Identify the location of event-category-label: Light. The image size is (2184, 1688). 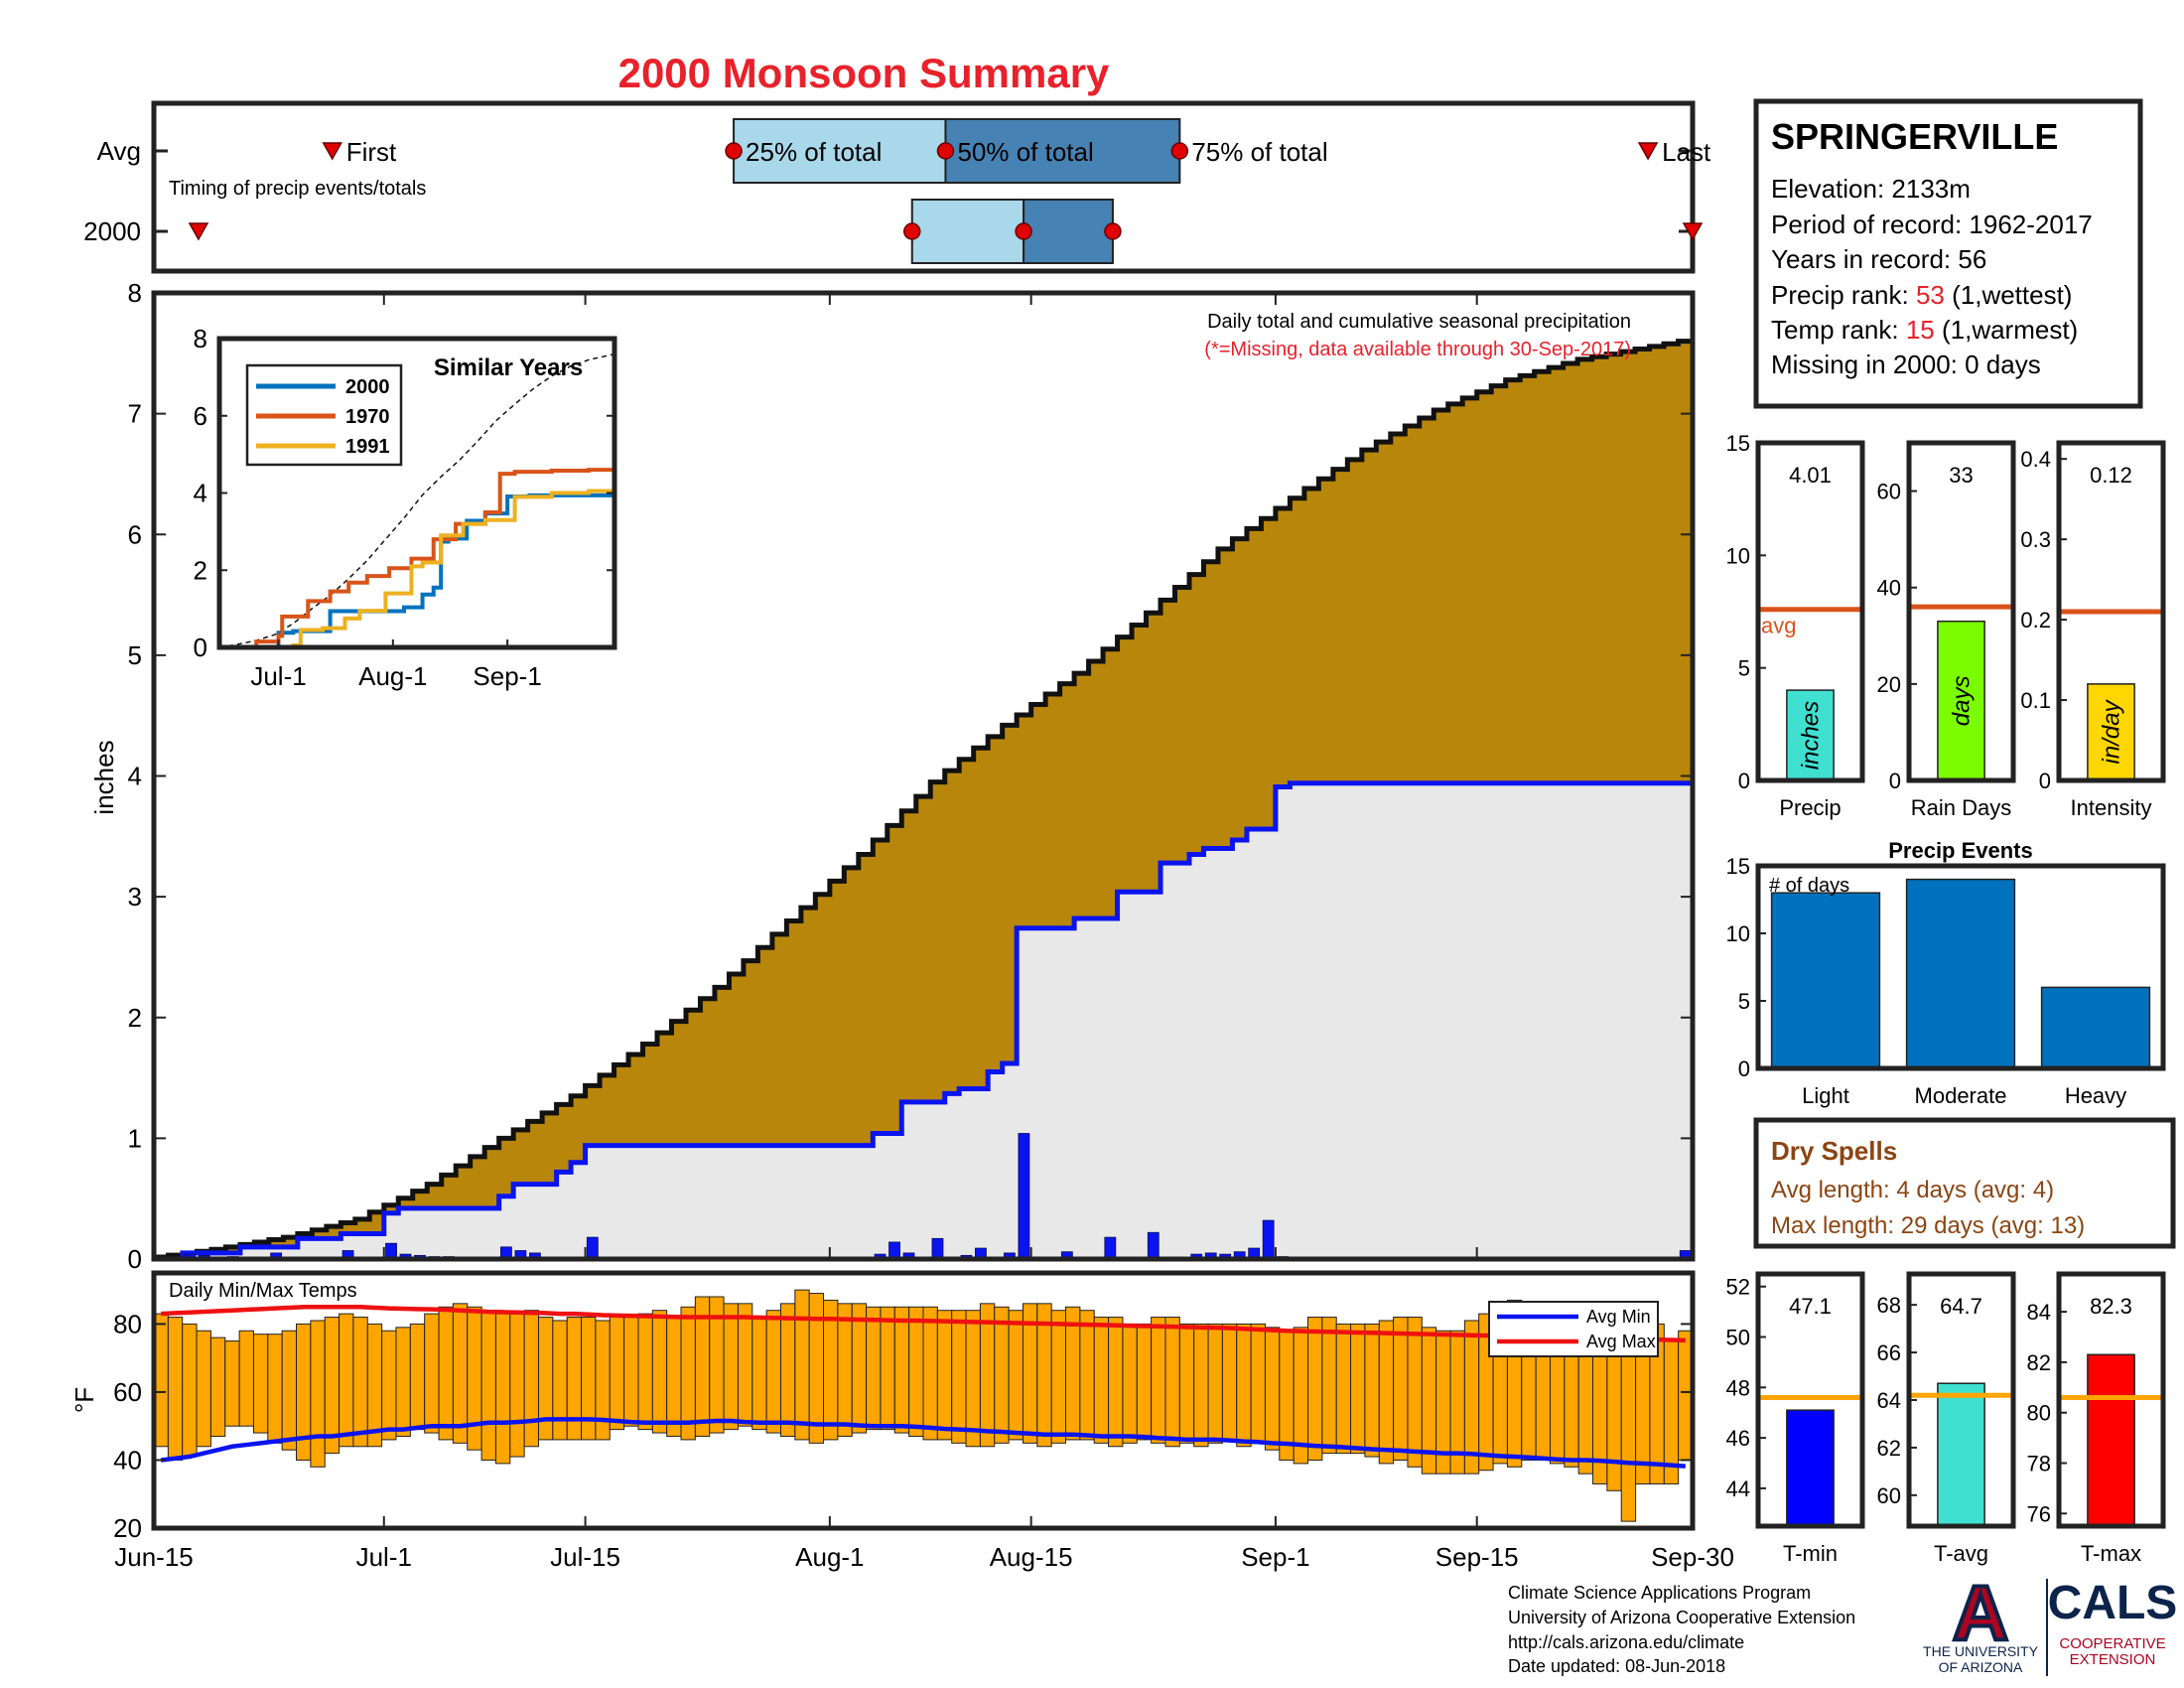
(1825, 1095).